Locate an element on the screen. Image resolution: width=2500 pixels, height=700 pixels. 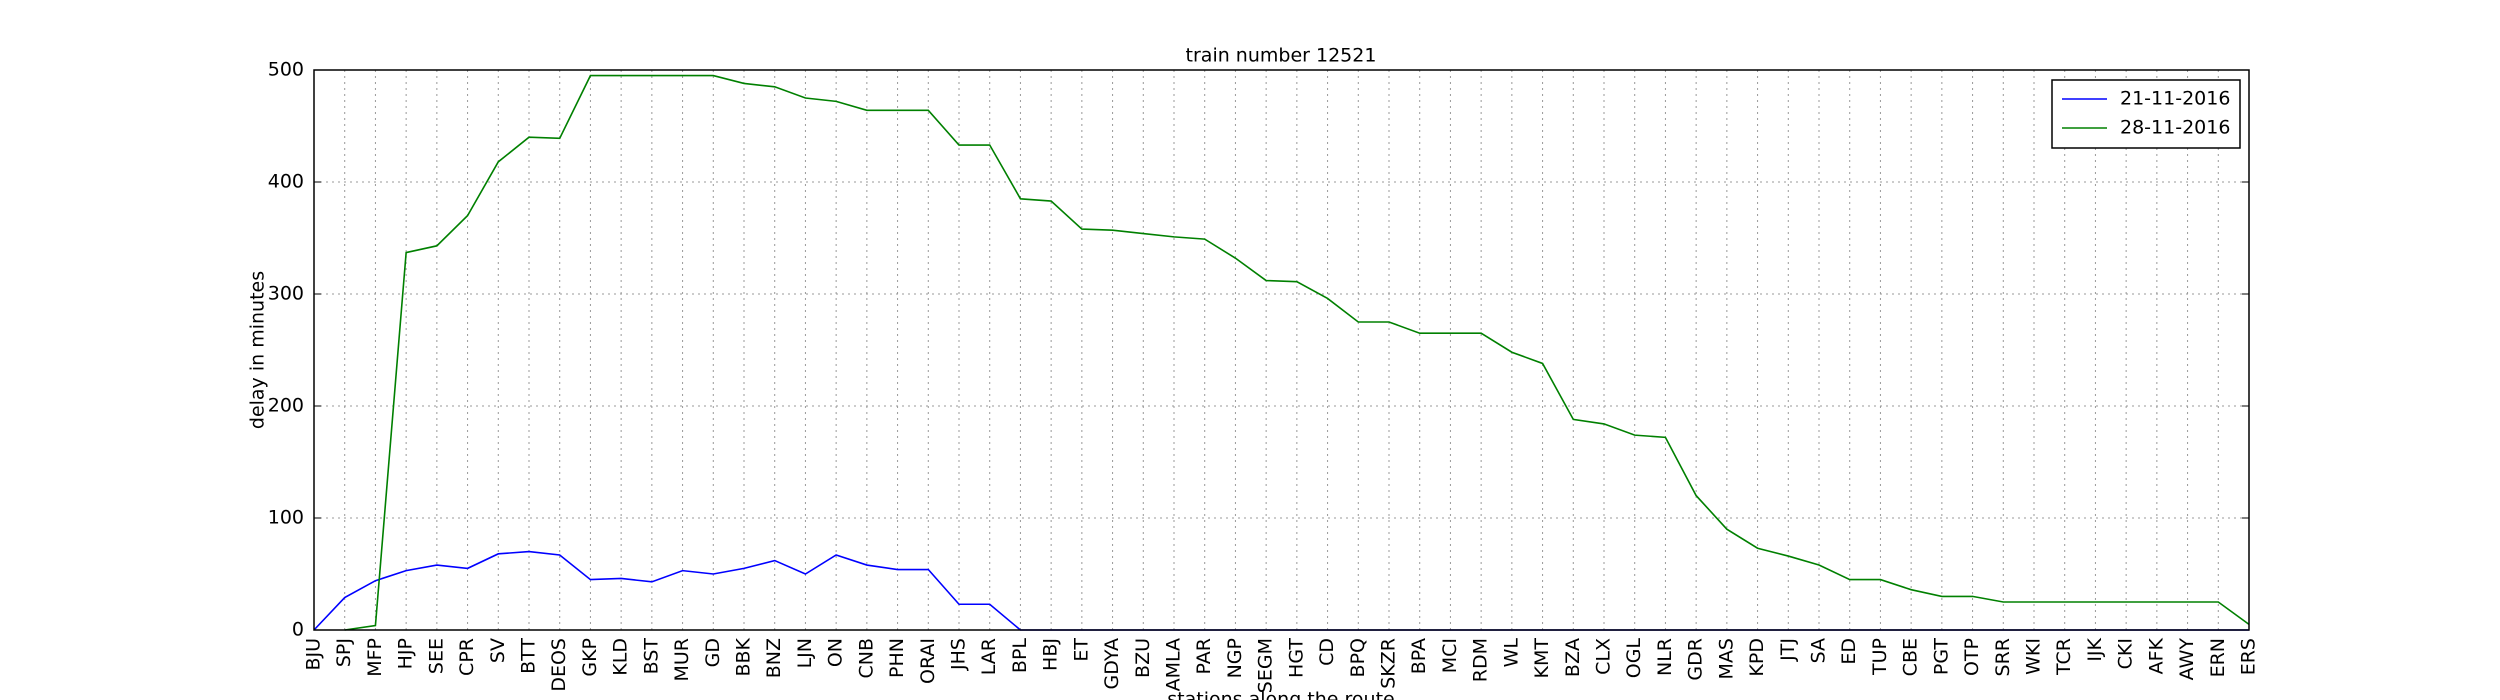
x-tick-label: AWY is located at coordinates (2187, 659).